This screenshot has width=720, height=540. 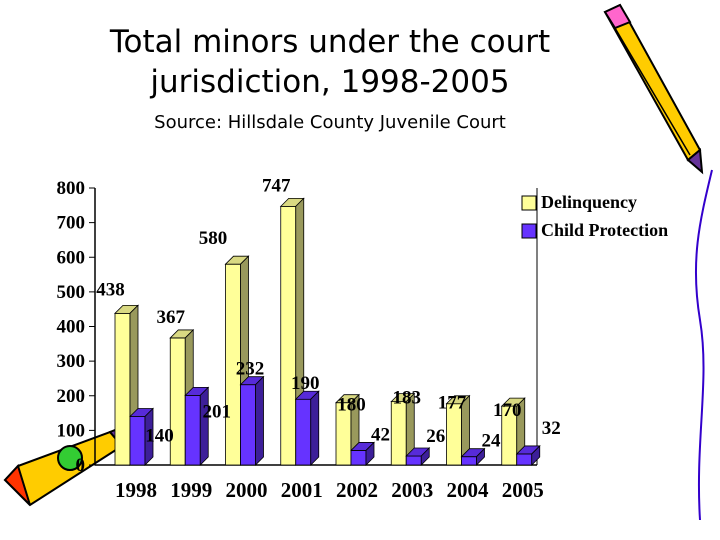 What do you see at coordinates (380, 434) in the screenshot?
I see `data-label: 42` at bounding box center [380, 434].